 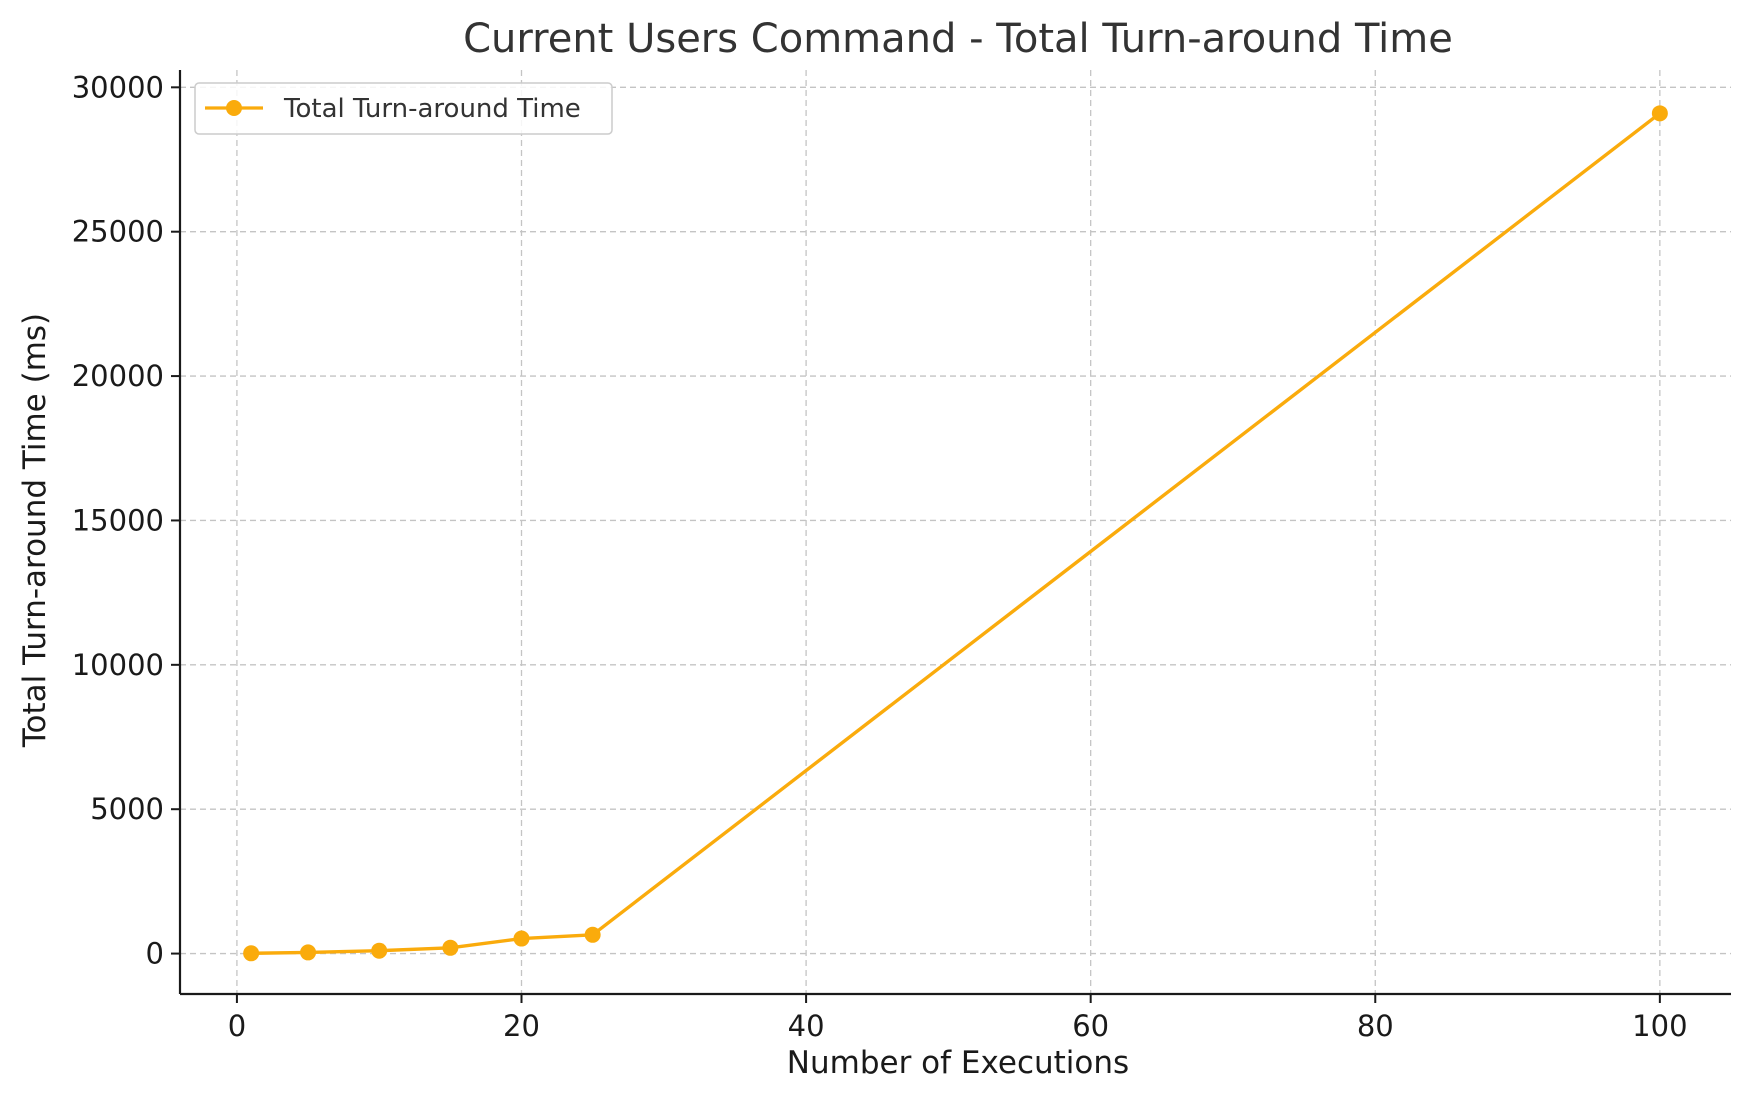 I want to click on y-tick-label: 15000, so click(x=118, y=520).